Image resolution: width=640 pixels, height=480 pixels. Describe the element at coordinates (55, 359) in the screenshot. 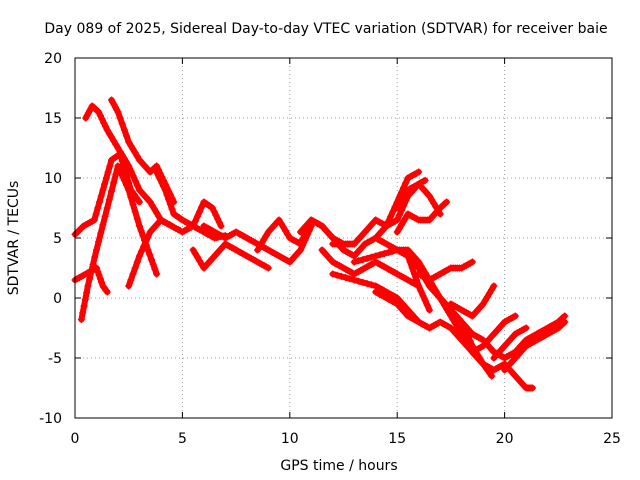

I see `y-tick-label: -5` at that location.